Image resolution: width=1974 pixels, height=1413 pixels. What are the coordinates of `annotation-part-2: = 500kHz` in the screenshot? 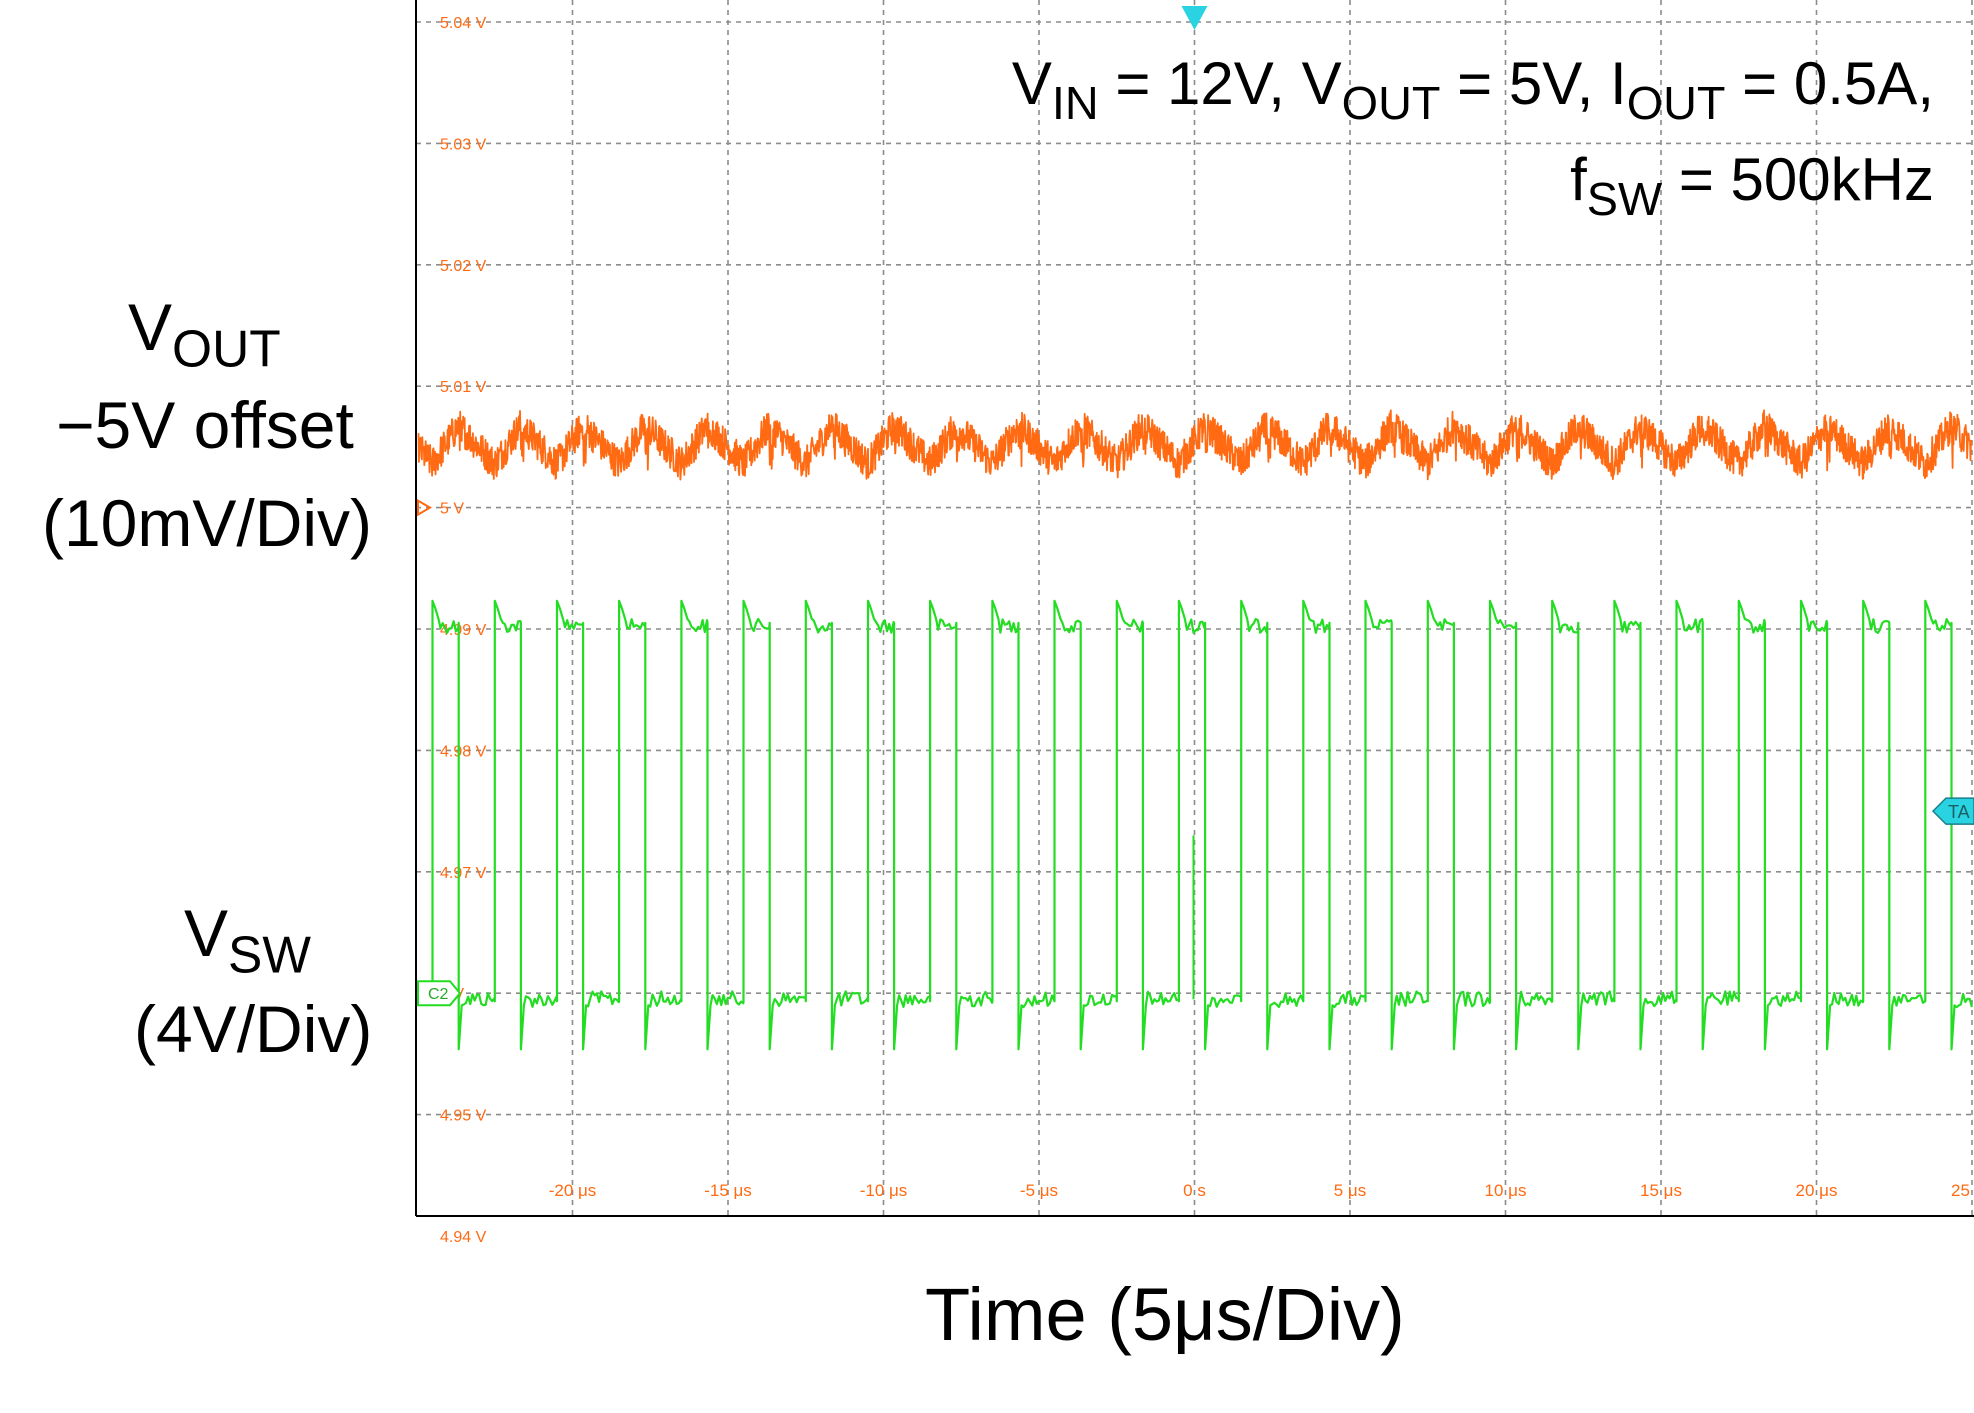 It's located at (1798, 179).